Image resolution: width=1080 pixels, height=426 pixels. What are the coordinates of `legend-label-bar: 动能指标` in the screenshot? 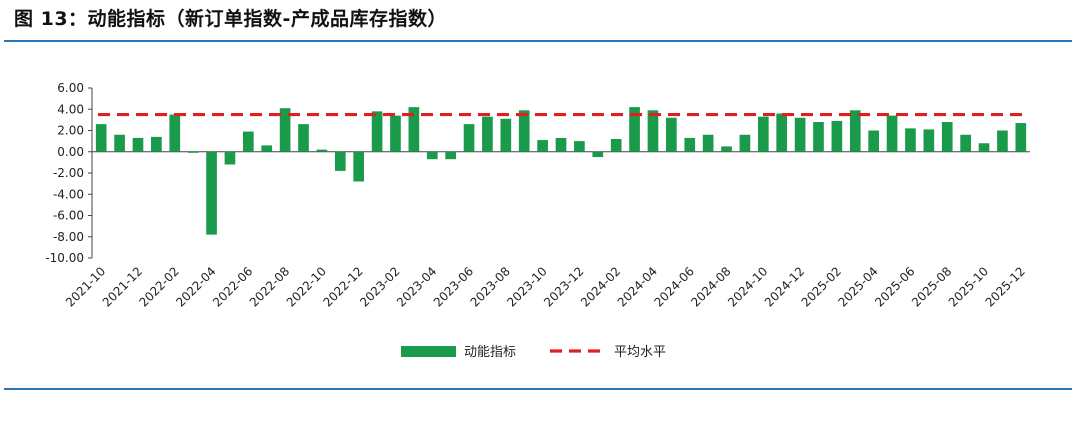 It's located at (490, 352).